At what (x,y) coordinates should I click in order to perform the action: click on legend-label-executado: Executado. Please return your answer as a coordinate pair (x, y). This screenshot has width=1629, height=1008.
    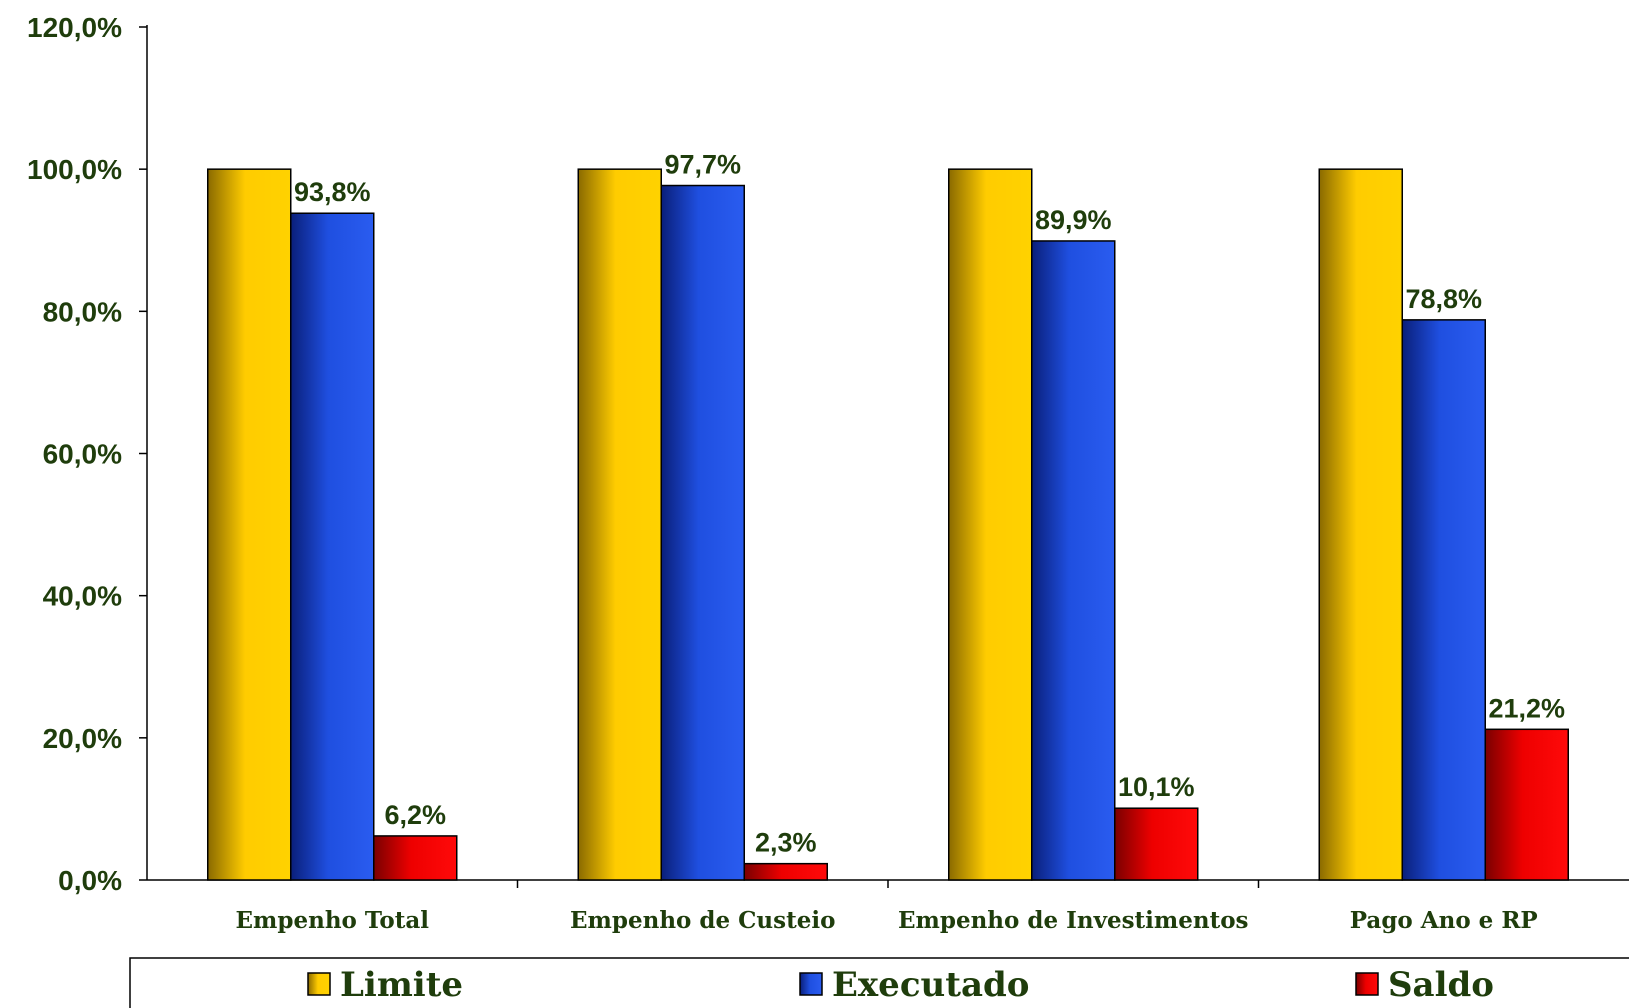
    Looking at the image, I should click on (930, 985).